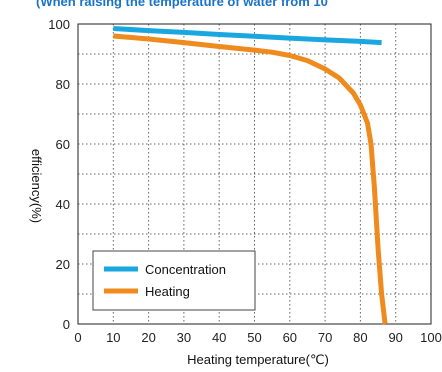  What do you see at coordinates (148, 337) in the screenshot?
I see `x-tick-label: 20` at bounding box center [148, 337].